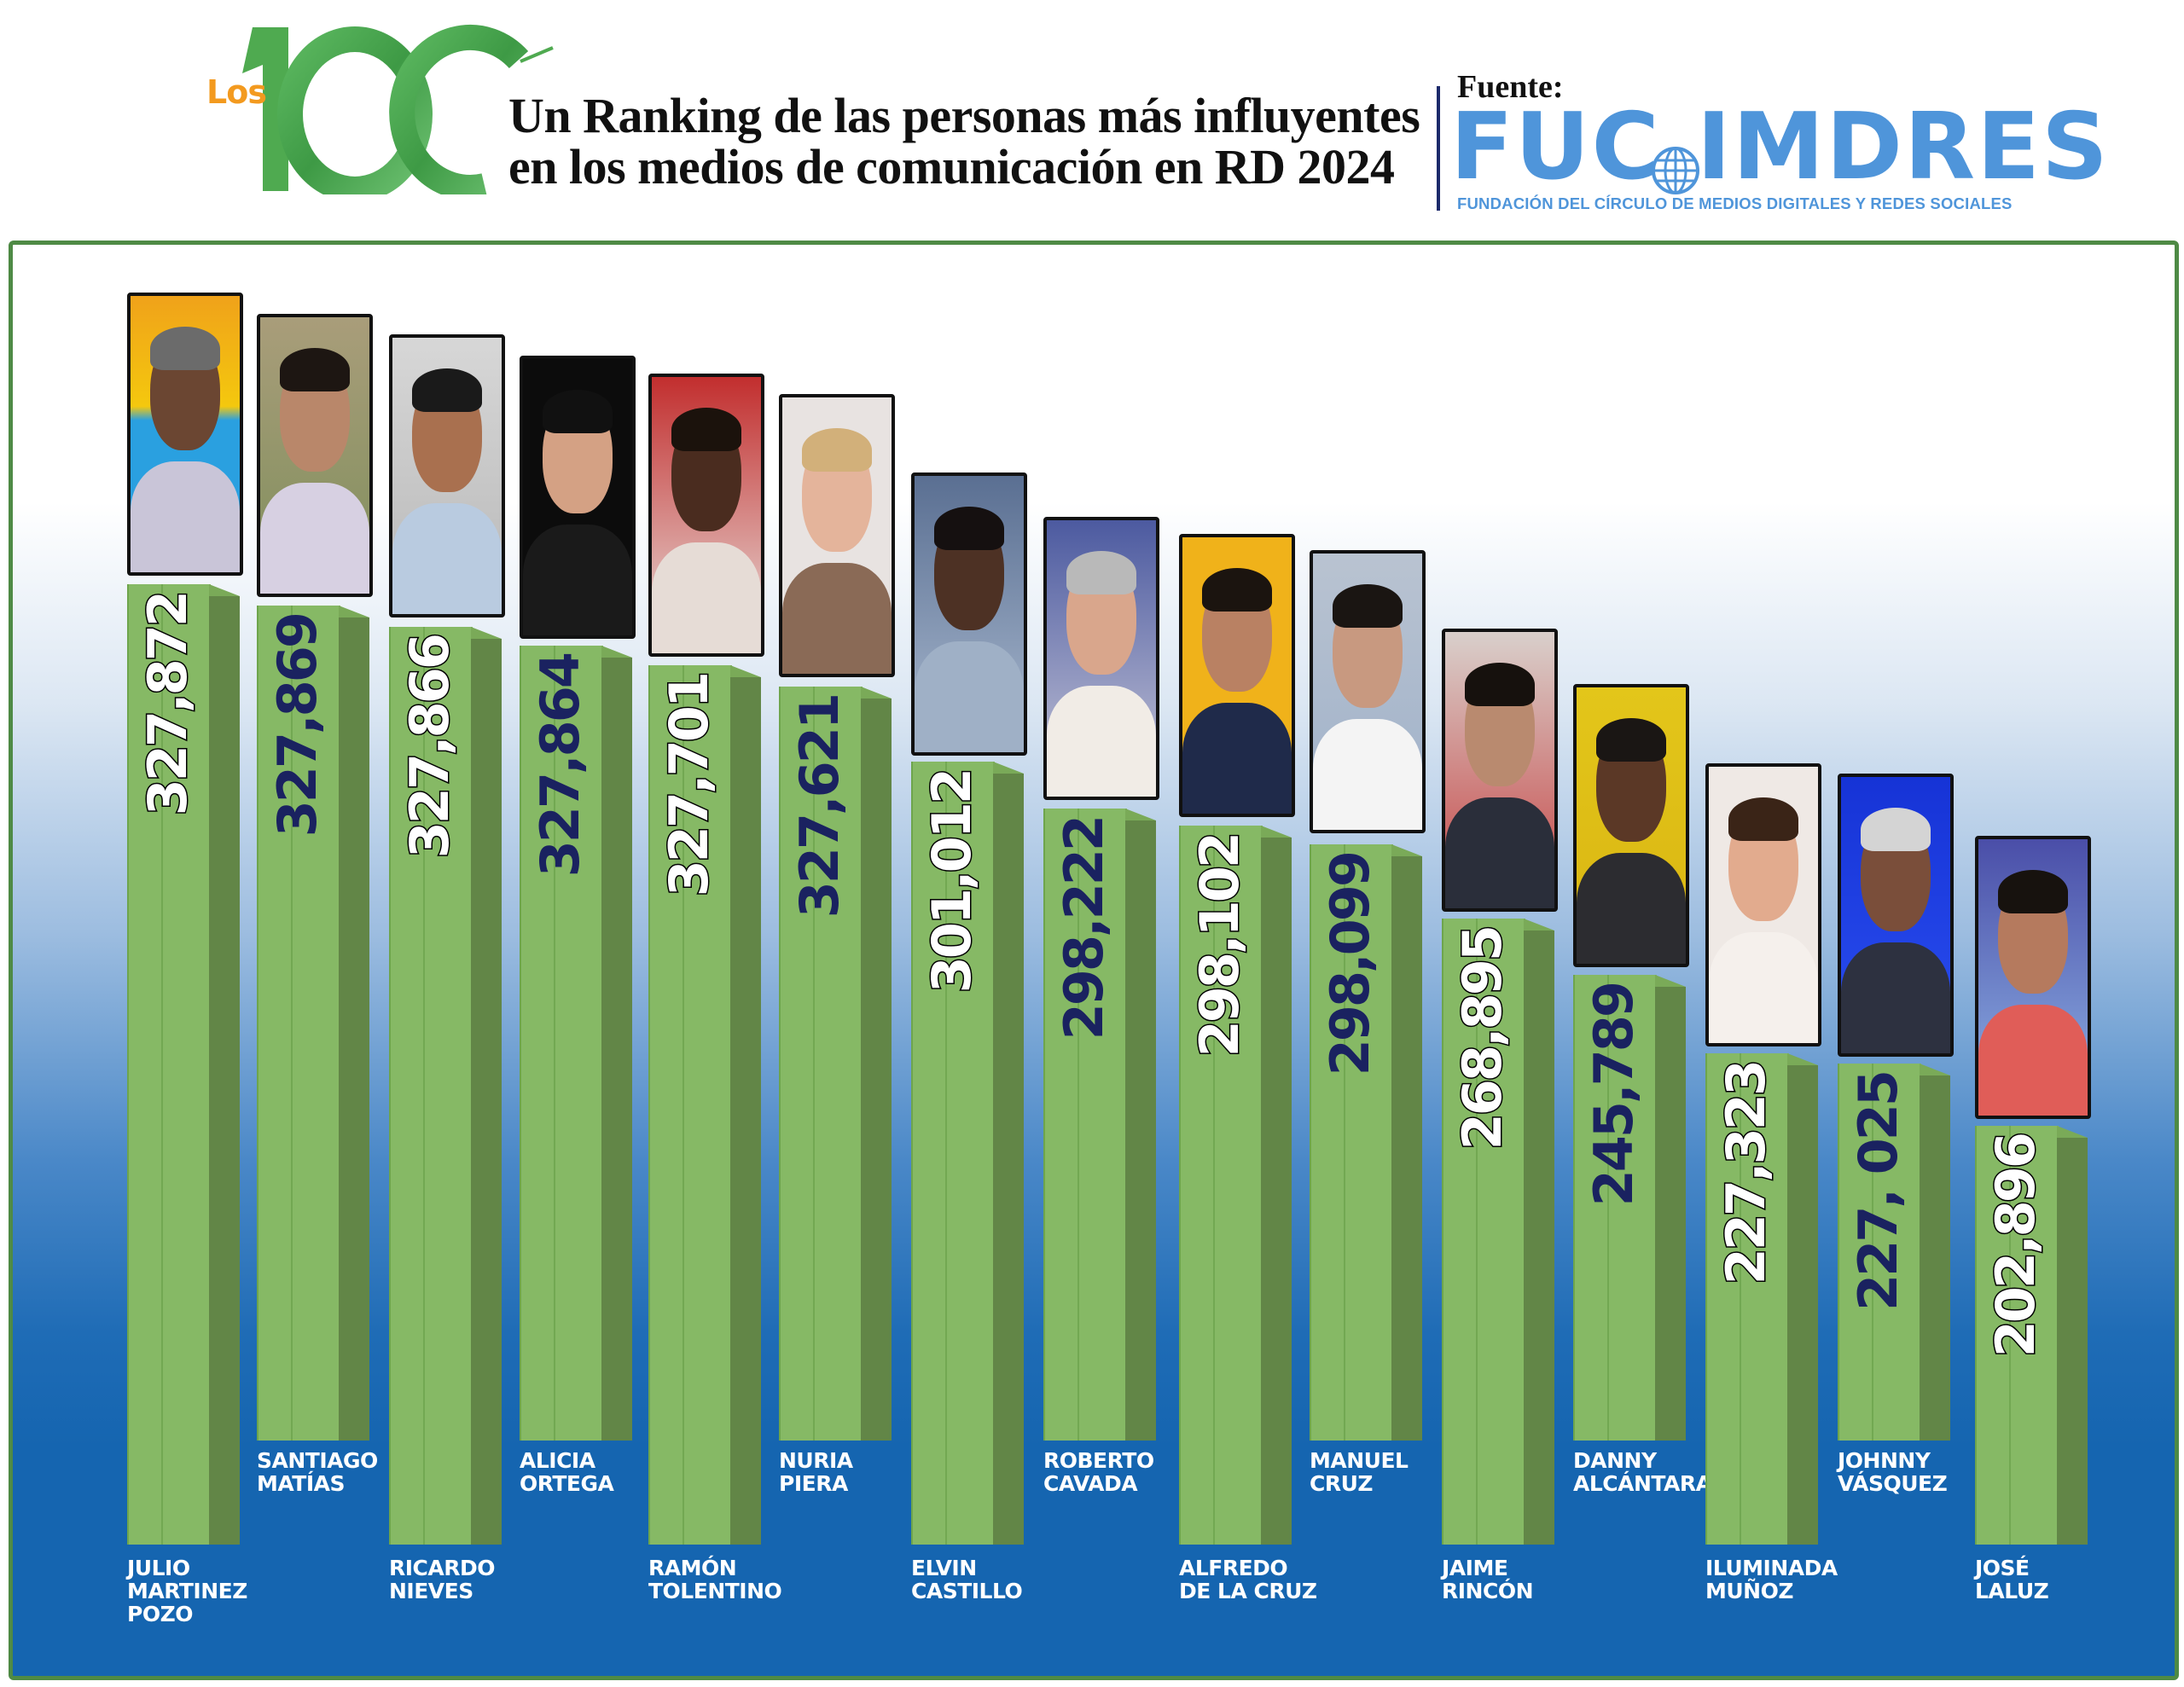  Describe the element at coordinates (1482, 1039) in the screenshot. I see `bar-value-label: 268,895` at that location.